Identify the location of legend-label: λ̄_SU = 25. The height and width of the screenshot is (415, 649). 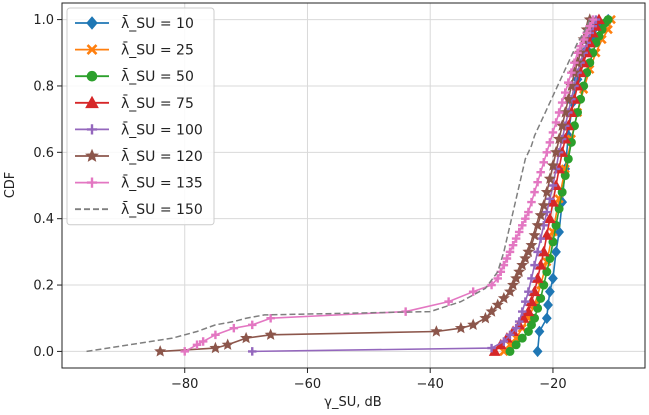
(157, 50).